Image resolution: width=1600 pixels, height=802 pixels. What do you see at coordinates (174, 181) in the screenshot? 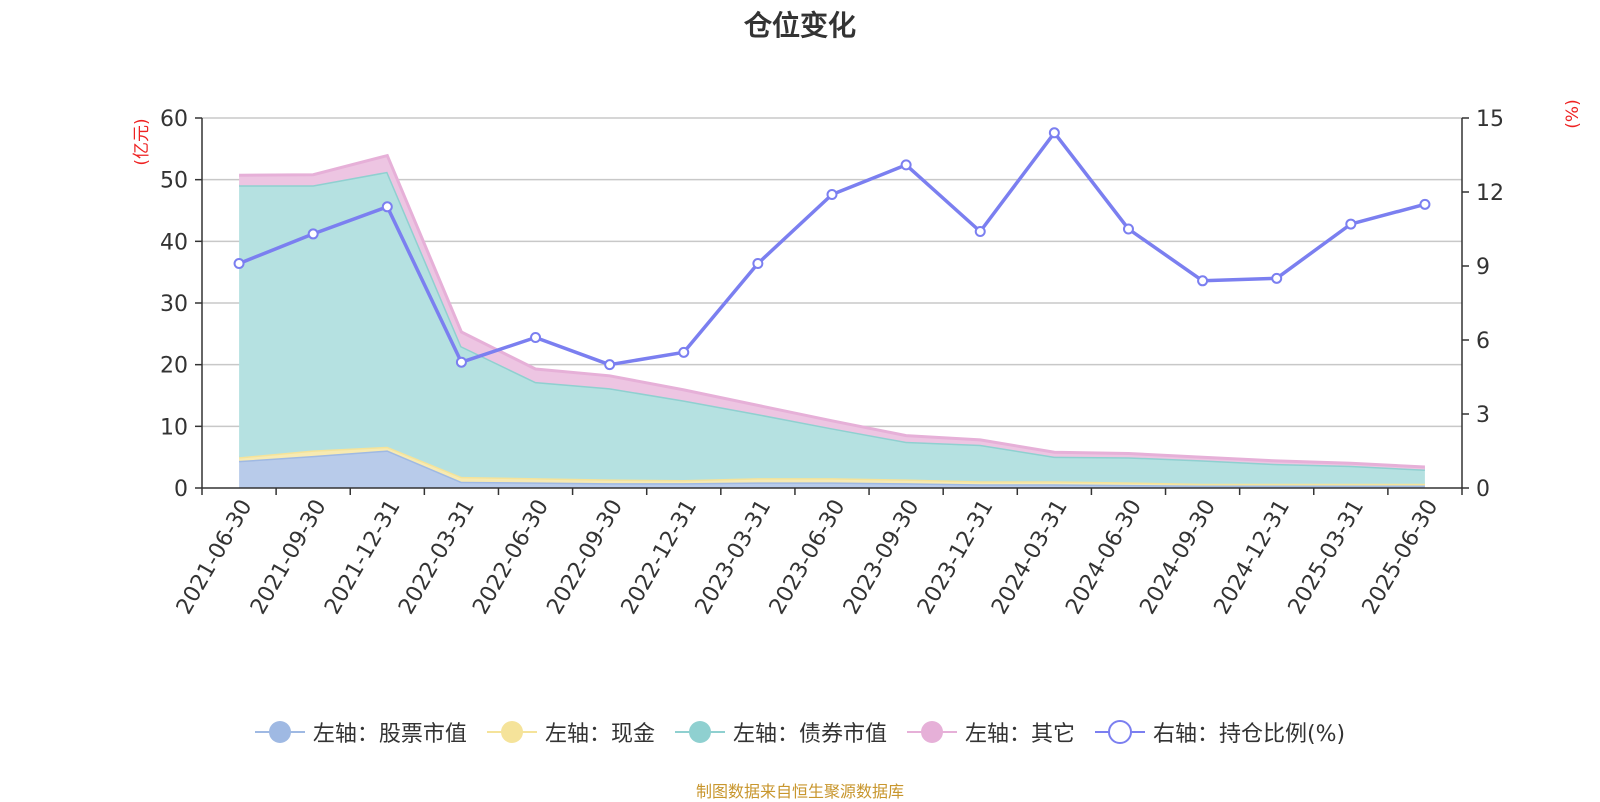
I see `left-axis-tick-label: 50` at bounding box center [174, 181].